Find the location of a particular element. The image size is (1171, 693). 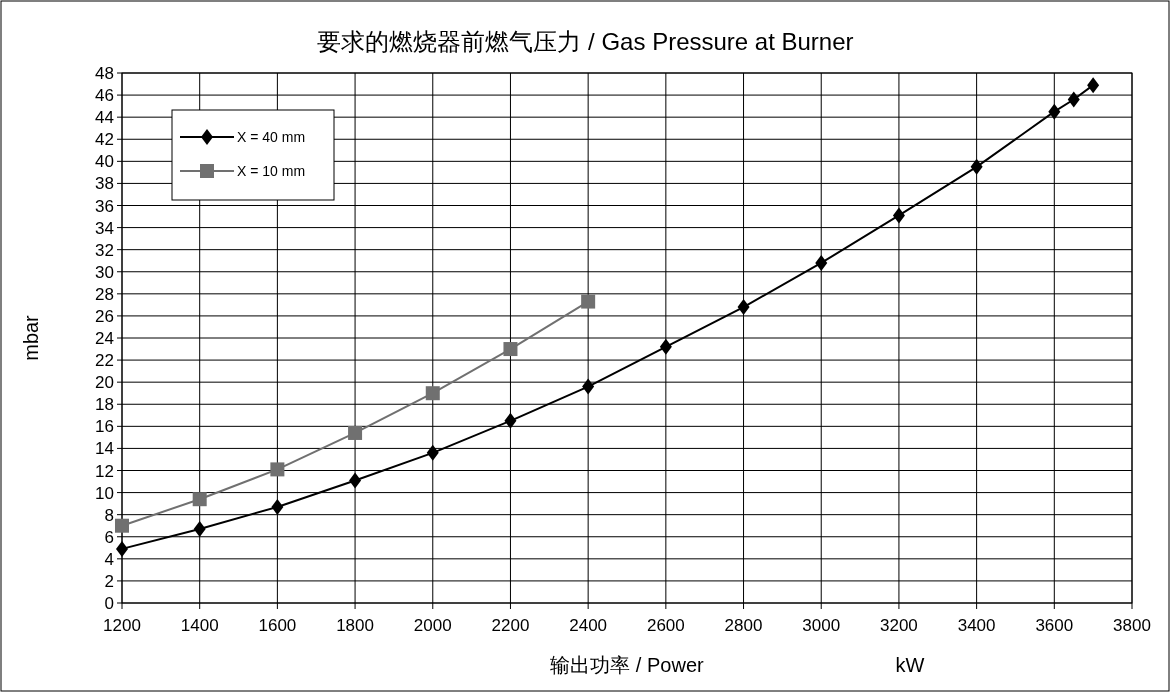

y-tick-label: 6 is located at coordinates (109, 537).